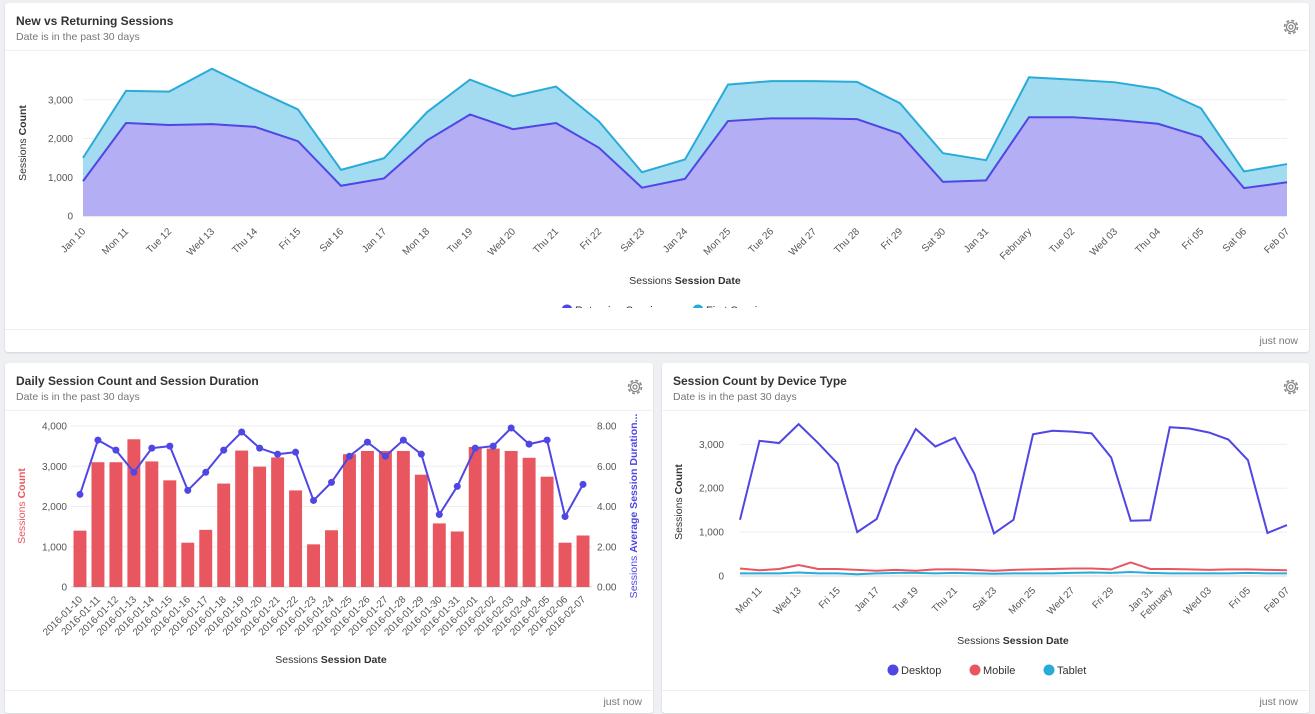 Image resolution: width=1315 pixels, height=714 pixels. I want to click on returning-session-line, so click(685, 151).